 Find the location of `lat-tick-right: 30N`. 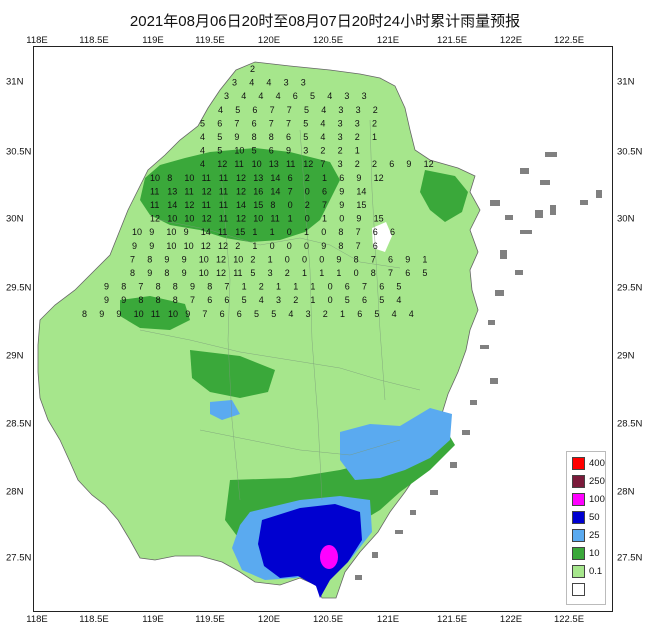

lat-tick-right: 30N is located at coordinates (626, 219).